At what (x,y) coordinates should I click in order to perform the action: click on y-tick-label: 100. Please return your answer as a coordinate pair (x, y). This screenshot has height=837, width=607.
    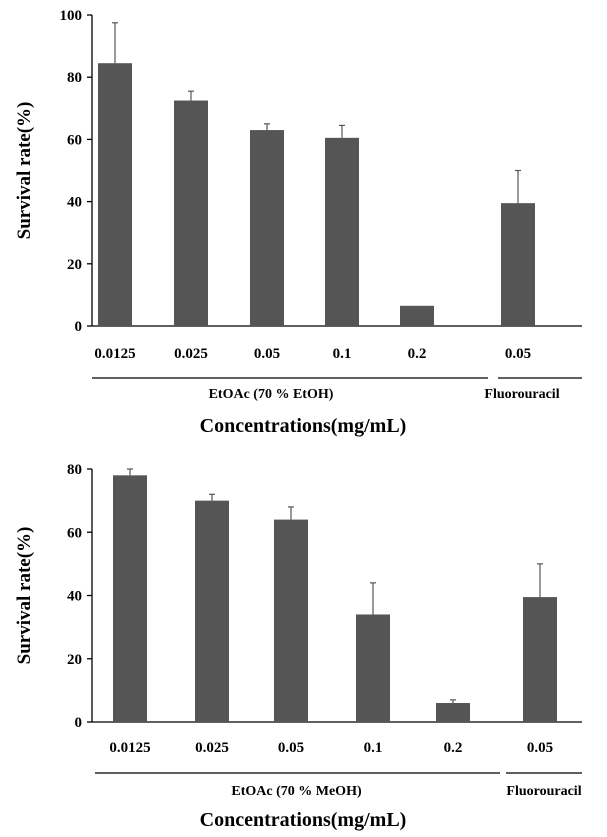
    Looking at the image, I should click on (71, 16).